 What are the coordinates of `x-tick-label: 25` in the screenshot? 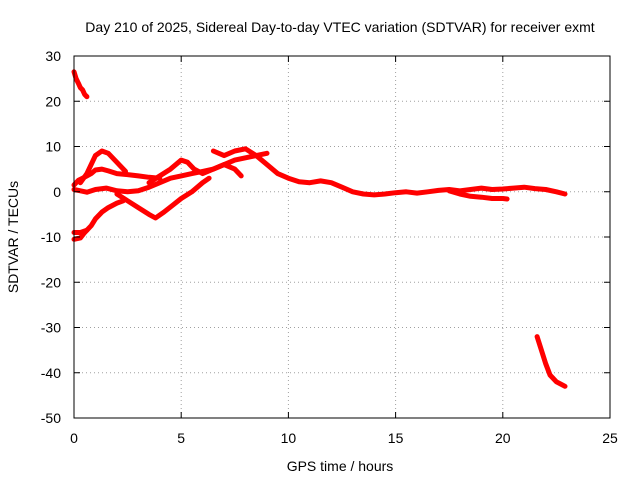 It's located at (610, 438).